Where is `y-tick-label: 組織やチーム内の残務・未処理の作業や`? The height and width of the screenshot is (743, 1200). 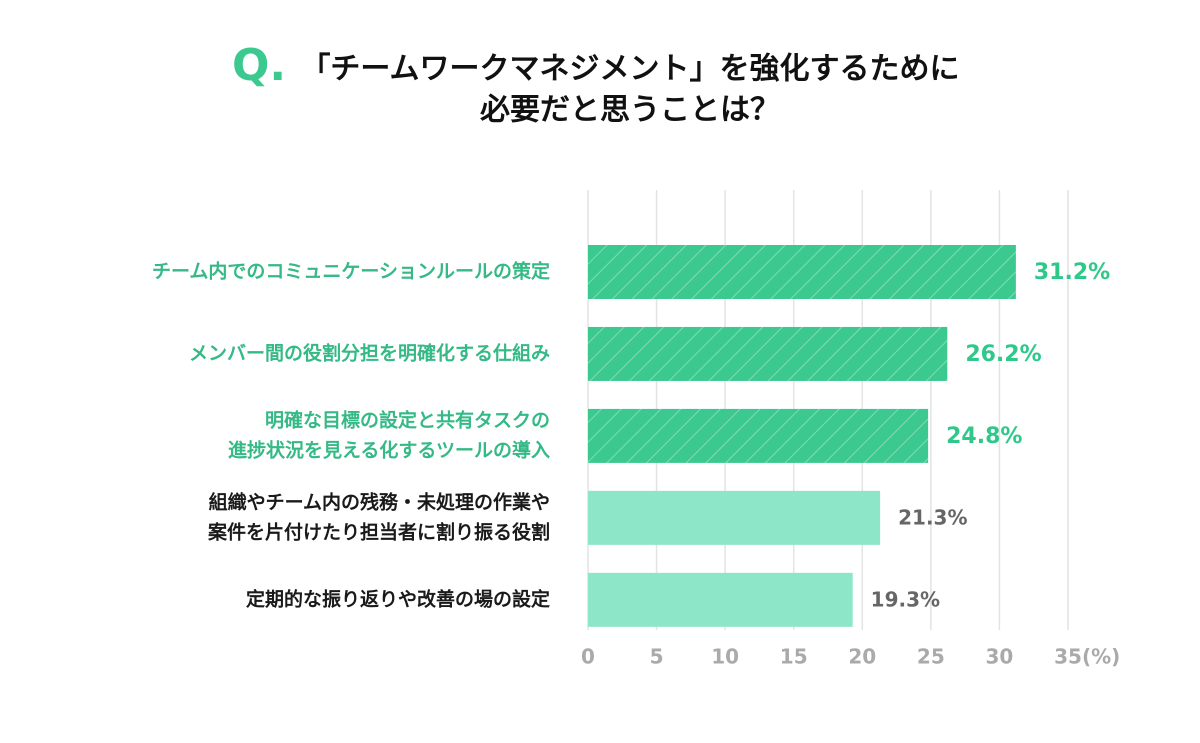
y-tick-label: 組織やチーム内の残務・未処理の作業や is located at coordinates (379, 501).